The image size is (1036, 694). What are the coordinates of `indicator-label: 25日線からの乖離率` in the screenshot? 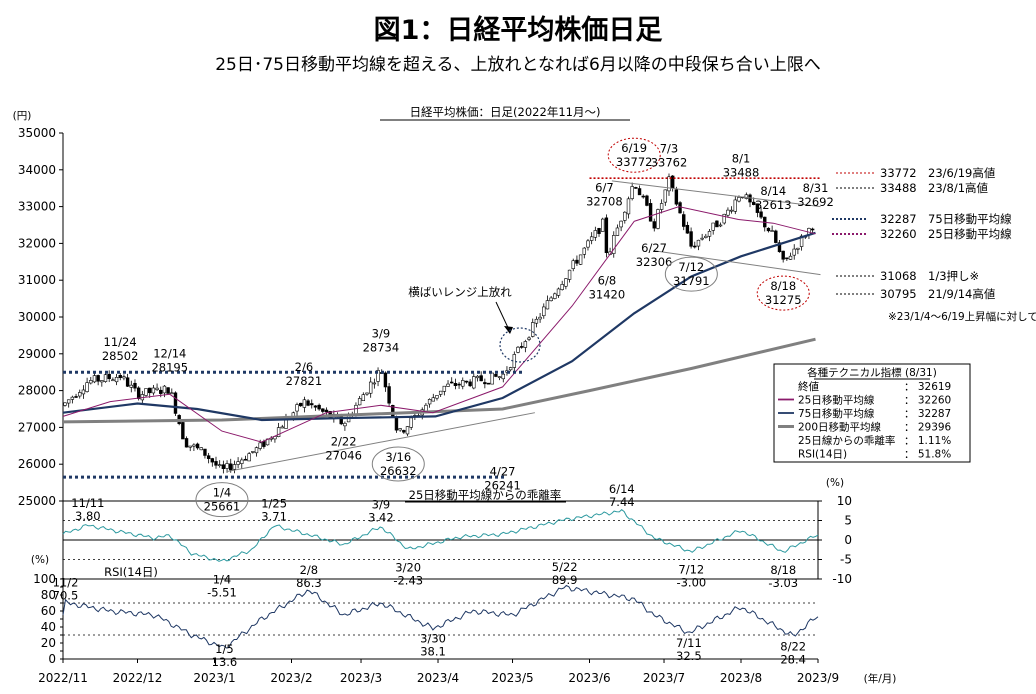 It's located at (846, 440).